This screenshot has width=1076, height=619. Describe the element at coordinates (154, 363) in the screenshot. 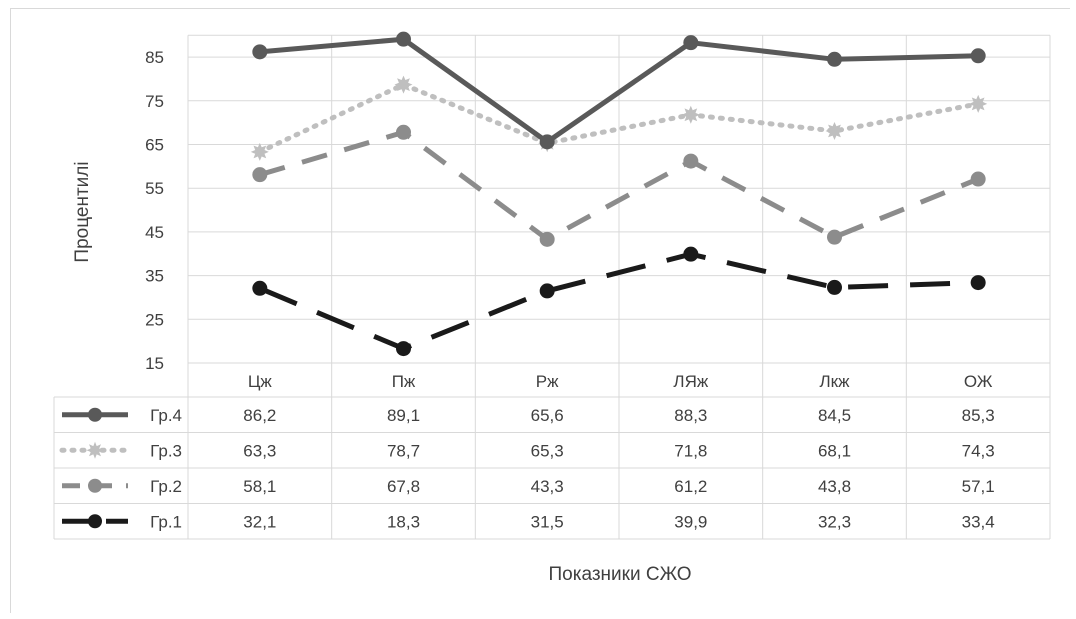

I see `y-tick-label: 15` at that location.